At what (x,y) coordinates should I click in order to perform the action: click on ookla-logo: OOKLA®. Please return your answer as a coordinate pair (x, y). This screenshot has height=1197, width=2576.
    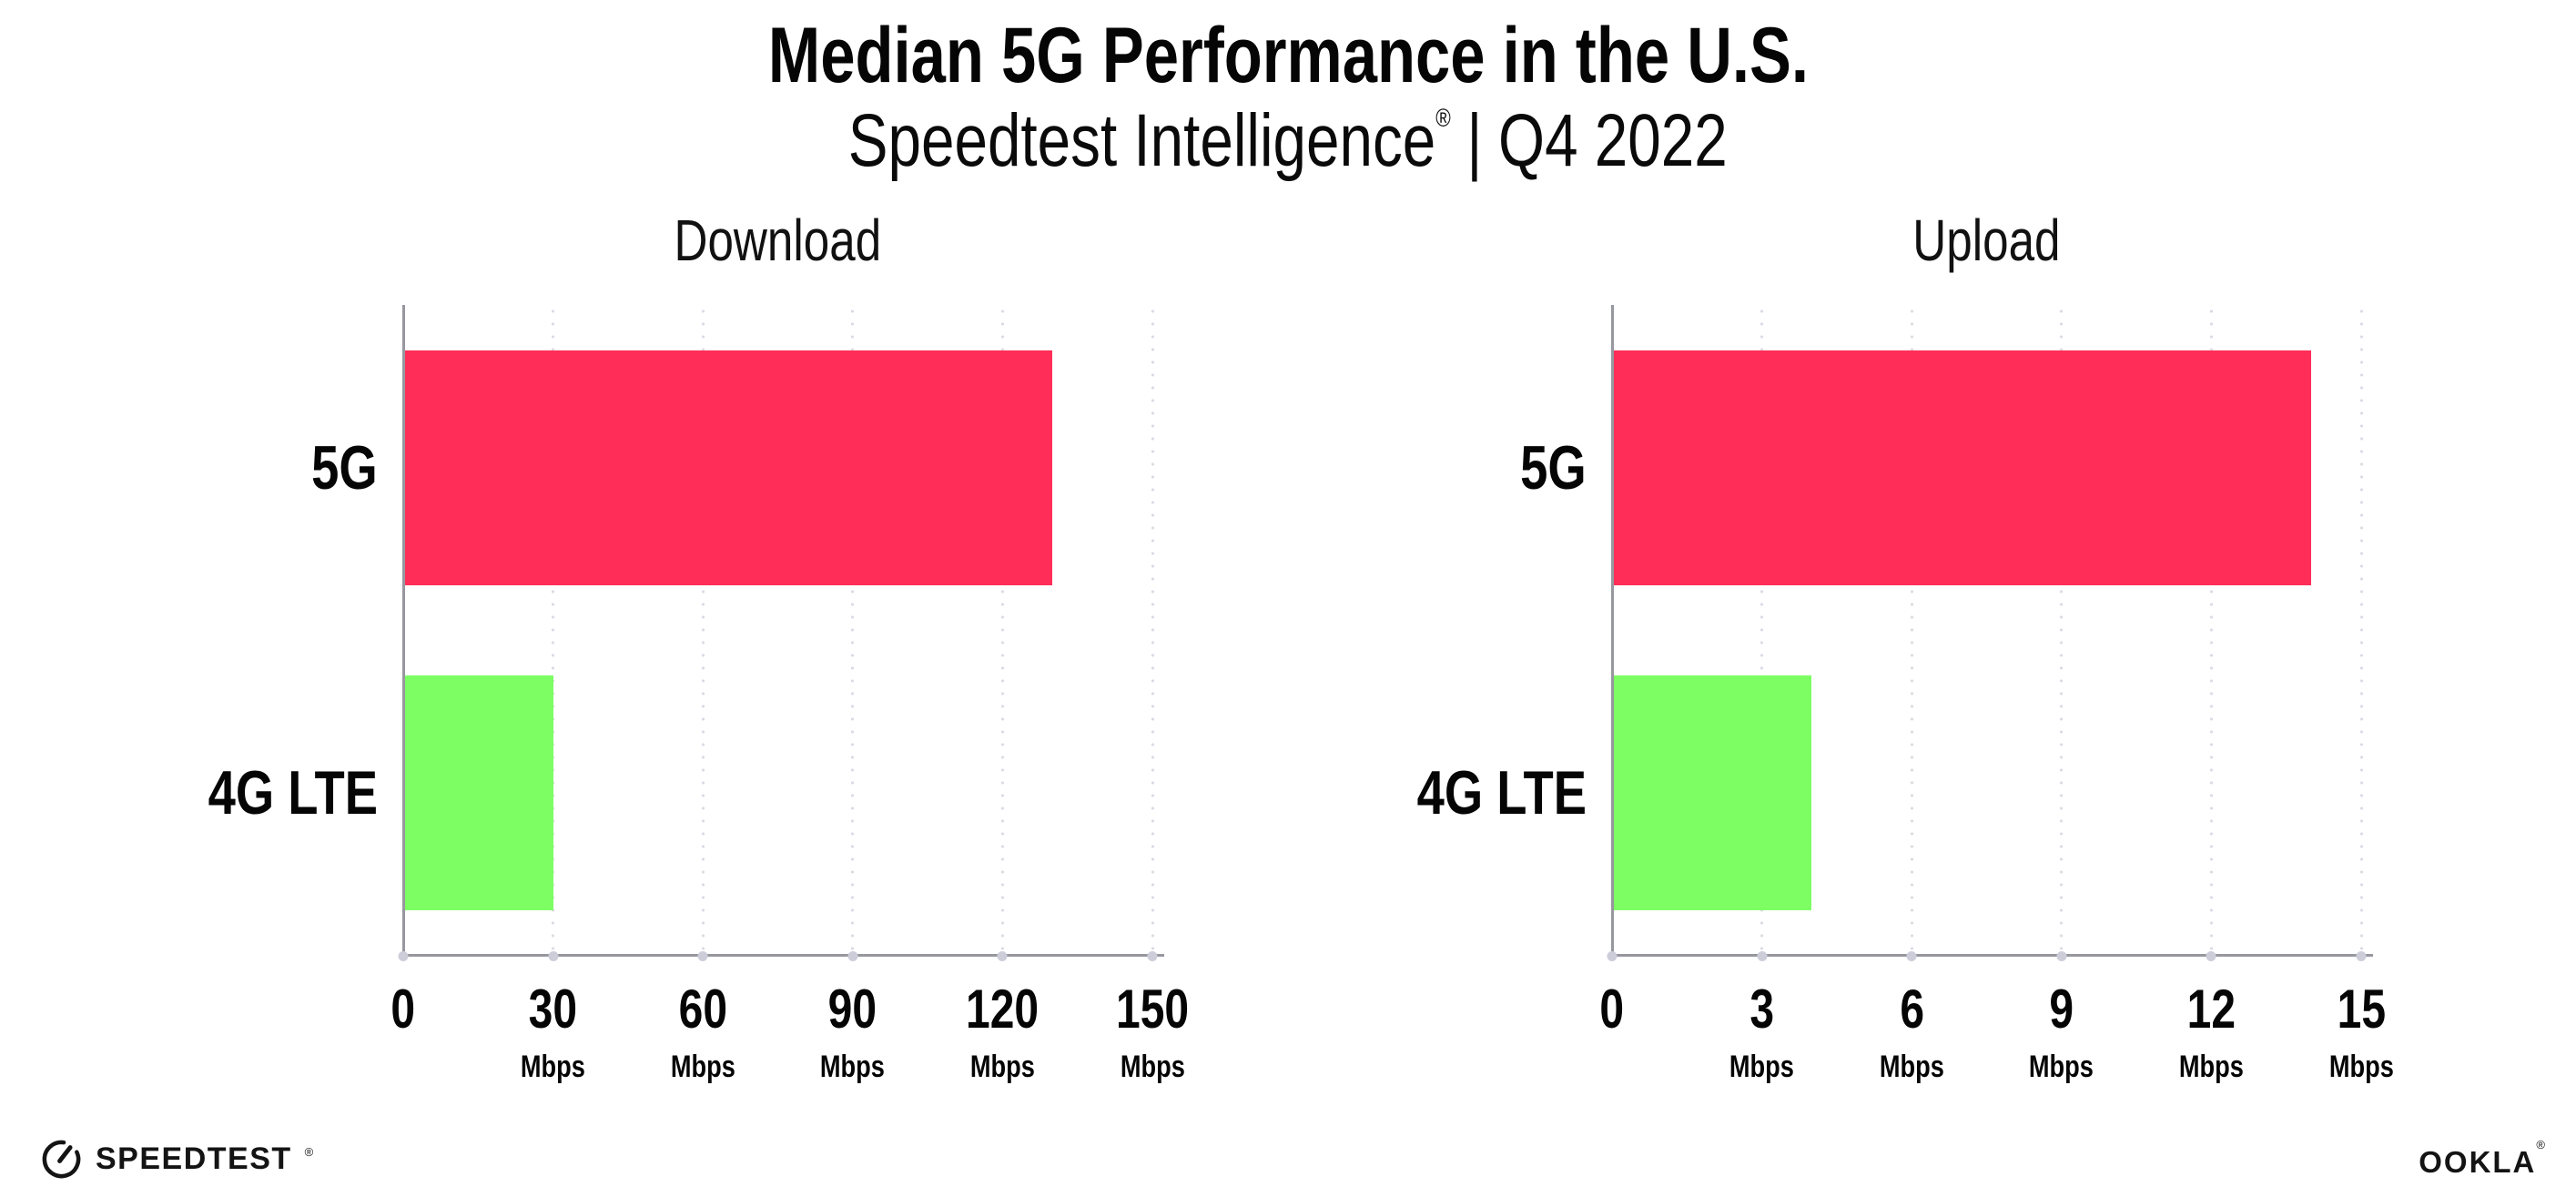
    Looking at the image, I should click on (2482, 1159).